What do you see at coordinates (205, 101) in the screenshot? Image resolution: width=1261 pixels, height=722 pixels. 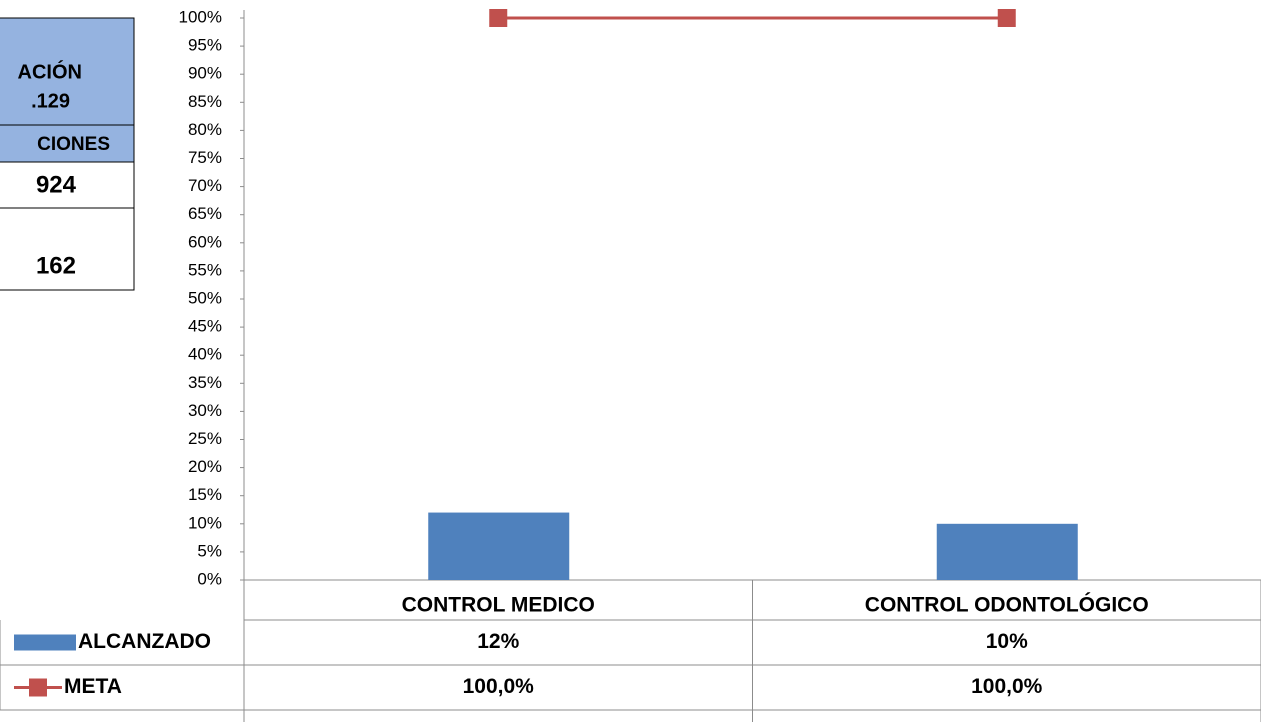 I see `y-tick-label: 85%` at bounding box center [205, 101].